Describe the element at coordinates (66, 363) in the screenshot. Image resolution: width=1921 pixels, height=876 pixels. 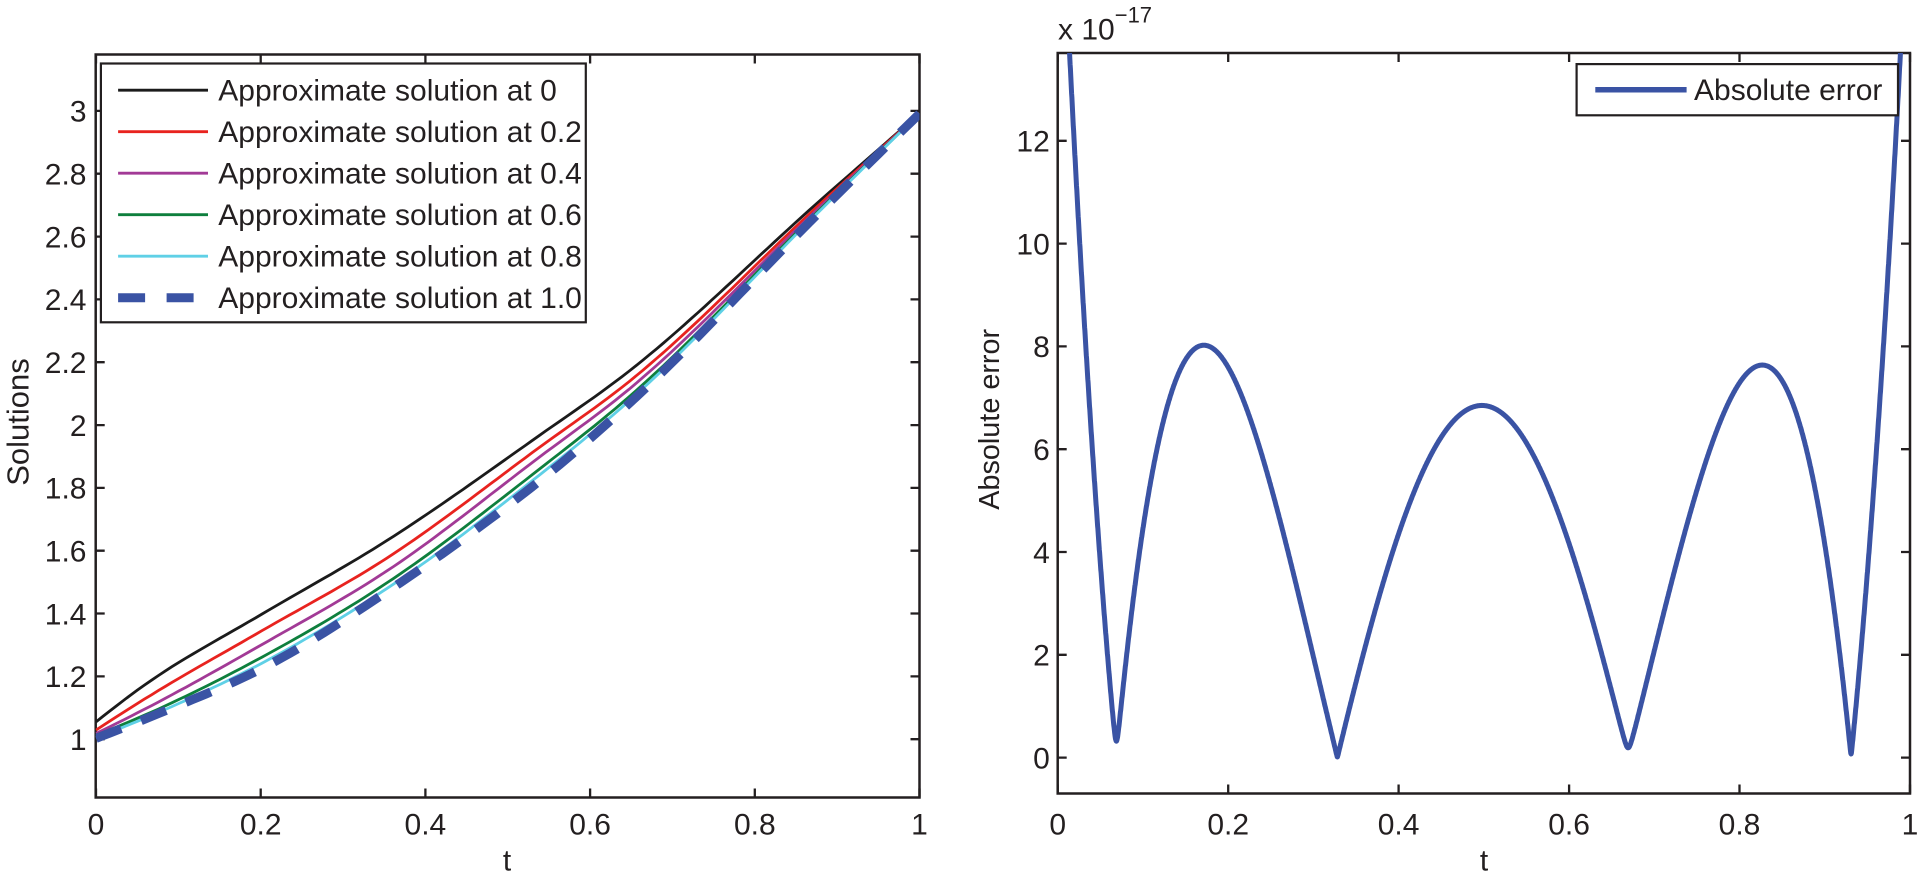
I see `svg-text: 2.2` at that location.